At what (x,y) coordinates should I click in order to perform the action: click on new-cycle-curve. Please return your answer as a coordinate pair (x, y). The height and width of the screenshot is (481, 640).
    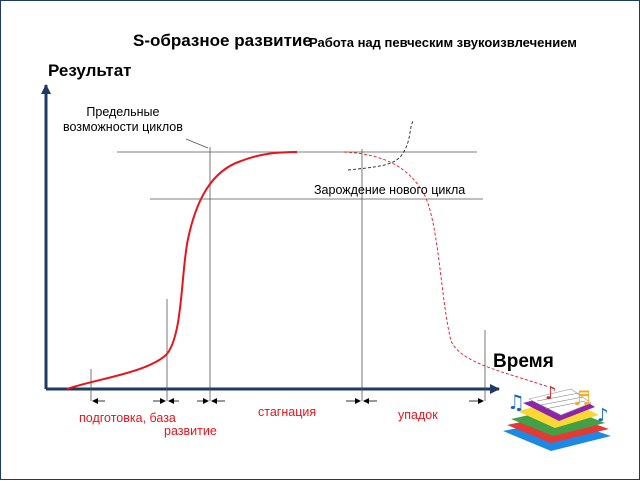
    Looking at the image, I should click on (380, 145).